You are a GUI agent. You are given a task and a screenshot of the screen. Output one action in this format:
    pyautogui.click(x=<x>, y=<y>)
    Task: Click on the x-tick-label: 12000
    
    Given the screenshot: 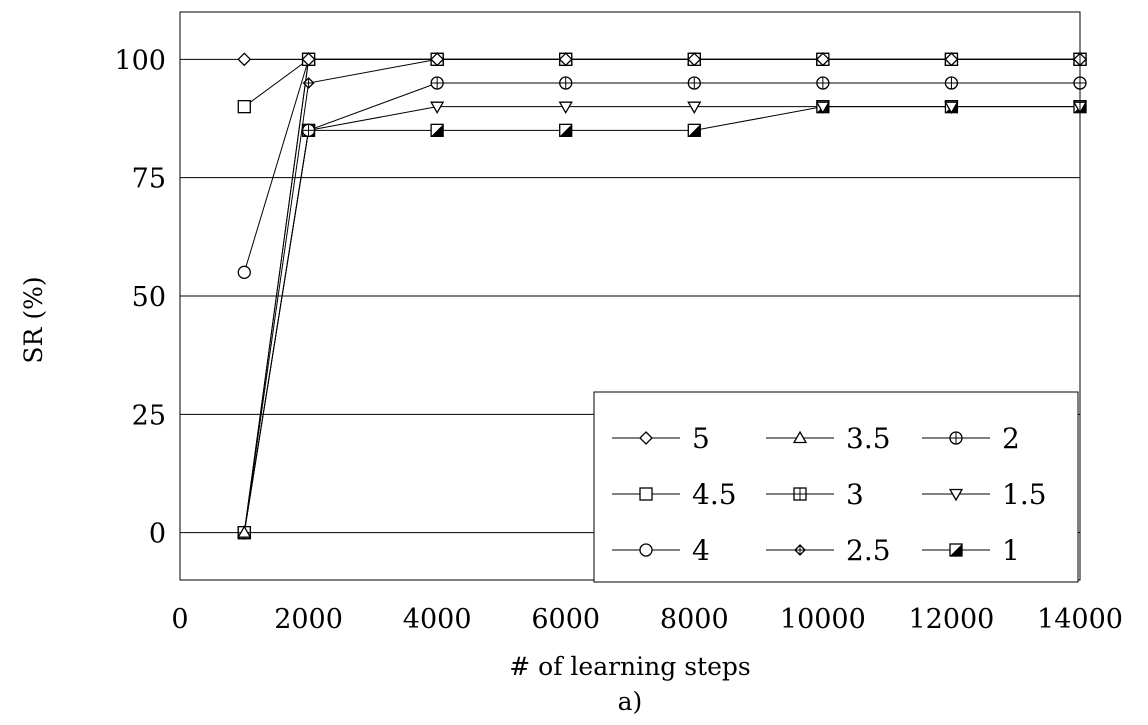 What is the action you would take?
    pyautogui.click(x=951, y=619)
    